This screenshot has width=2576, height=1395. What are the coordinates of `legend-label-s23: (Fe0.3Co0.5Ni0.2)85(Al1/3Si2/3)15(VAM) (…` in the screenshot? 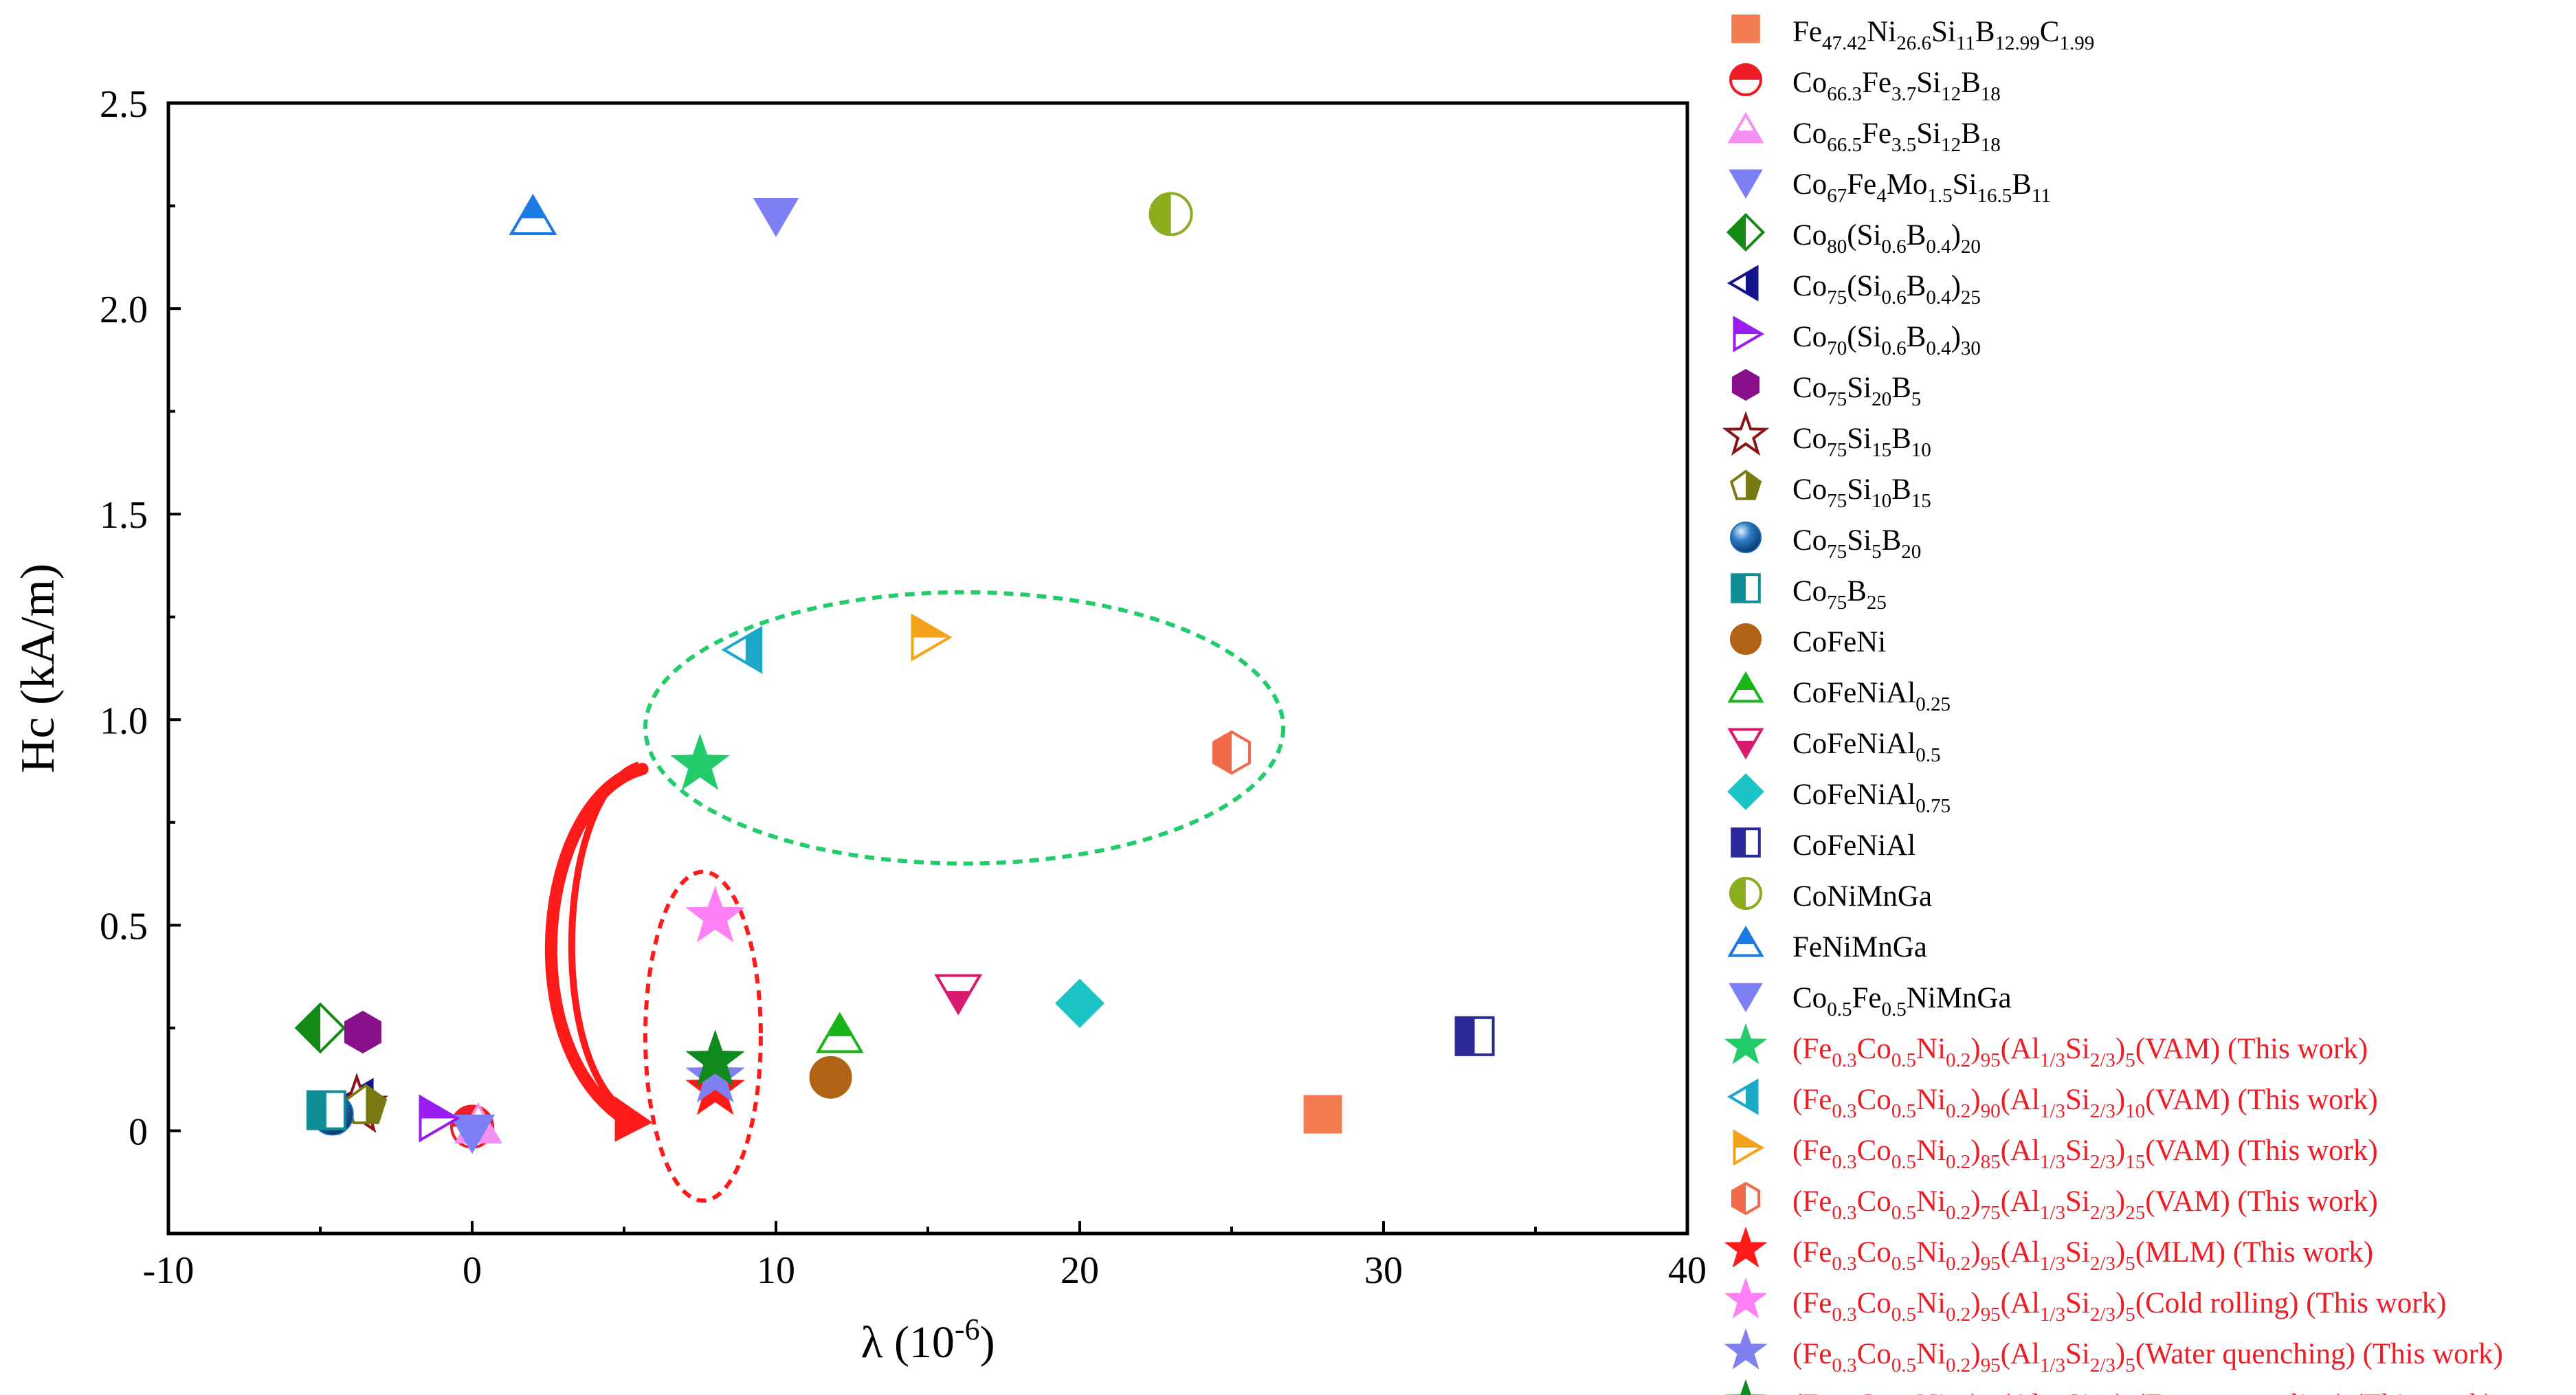 It's located at (2085, 1154).